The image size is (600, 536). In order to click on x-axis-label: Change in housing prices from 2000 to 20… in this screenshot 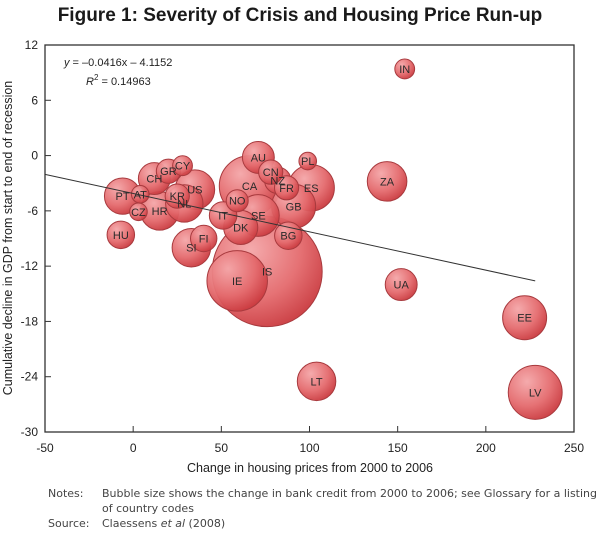, I will do `click(310, 468)`.